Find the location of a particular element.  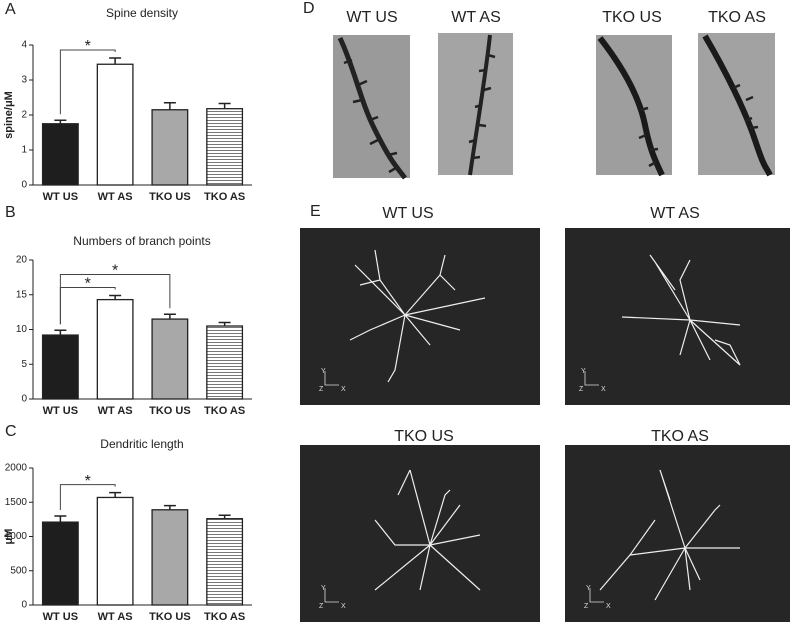

y-tick-label: 4 is located at coordinates (24, 45).